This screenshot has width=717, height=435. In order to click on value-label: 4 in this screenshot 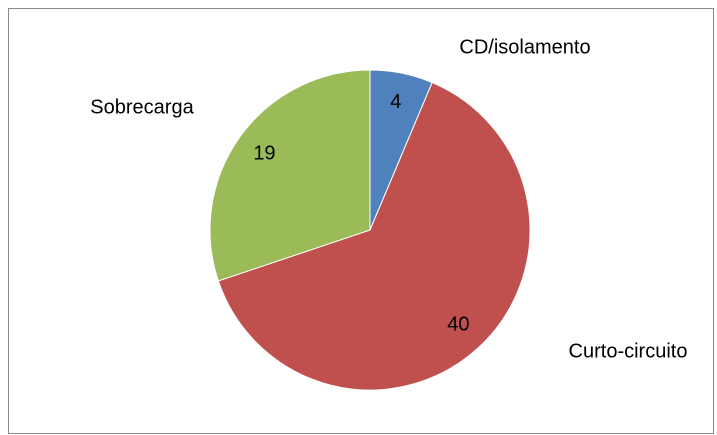, I will do `click(395, 102)`.